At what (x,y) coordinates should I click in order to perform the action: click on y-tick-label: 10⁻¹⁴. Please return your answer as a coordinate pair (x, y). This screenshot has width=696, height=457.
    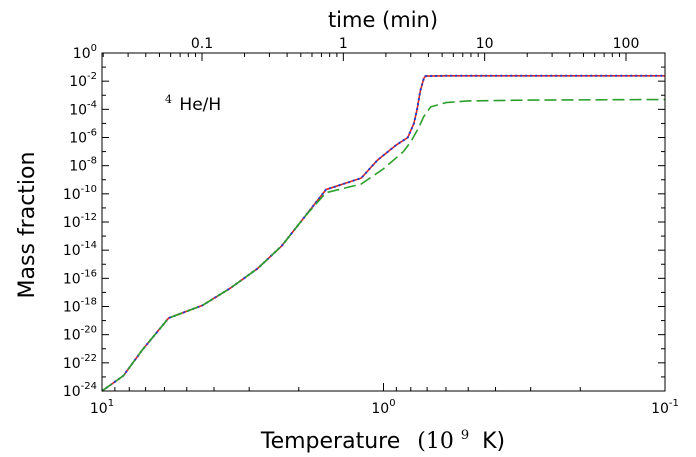
    Looking at the image, I should click on (80, 249).